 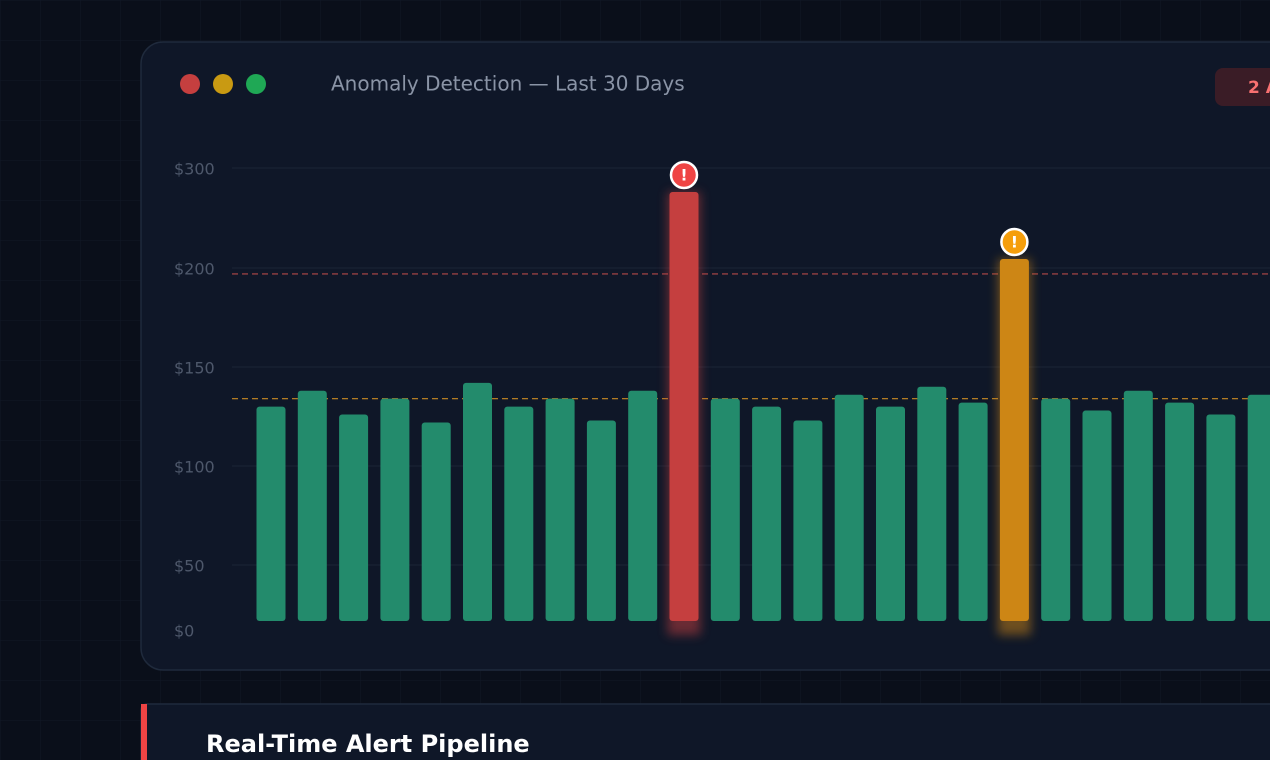 I want to click on badge, so click(x=1242, y=87).